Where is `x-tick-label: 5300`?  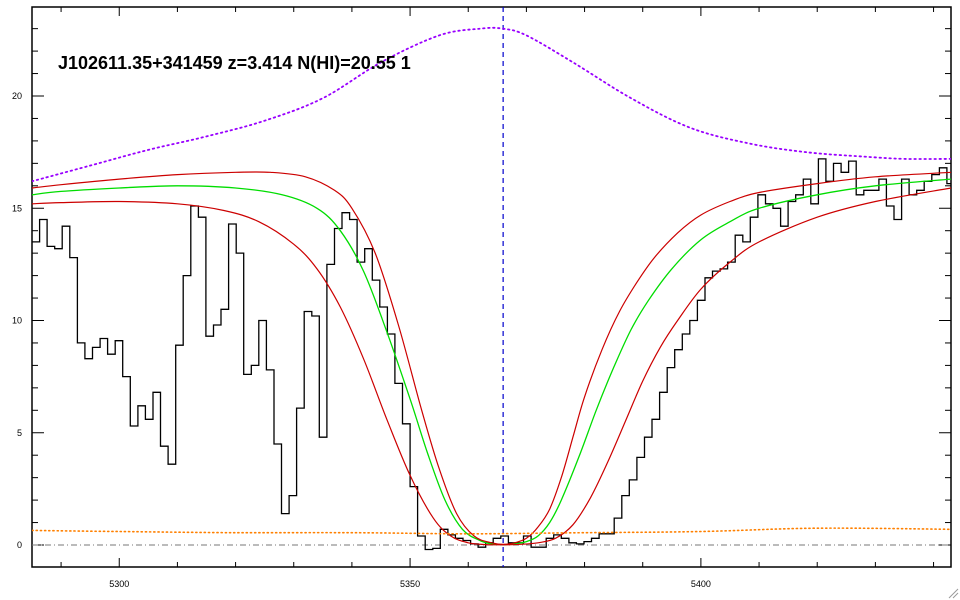
x-tick-label: 5300 is located at coordinates (119, 584).